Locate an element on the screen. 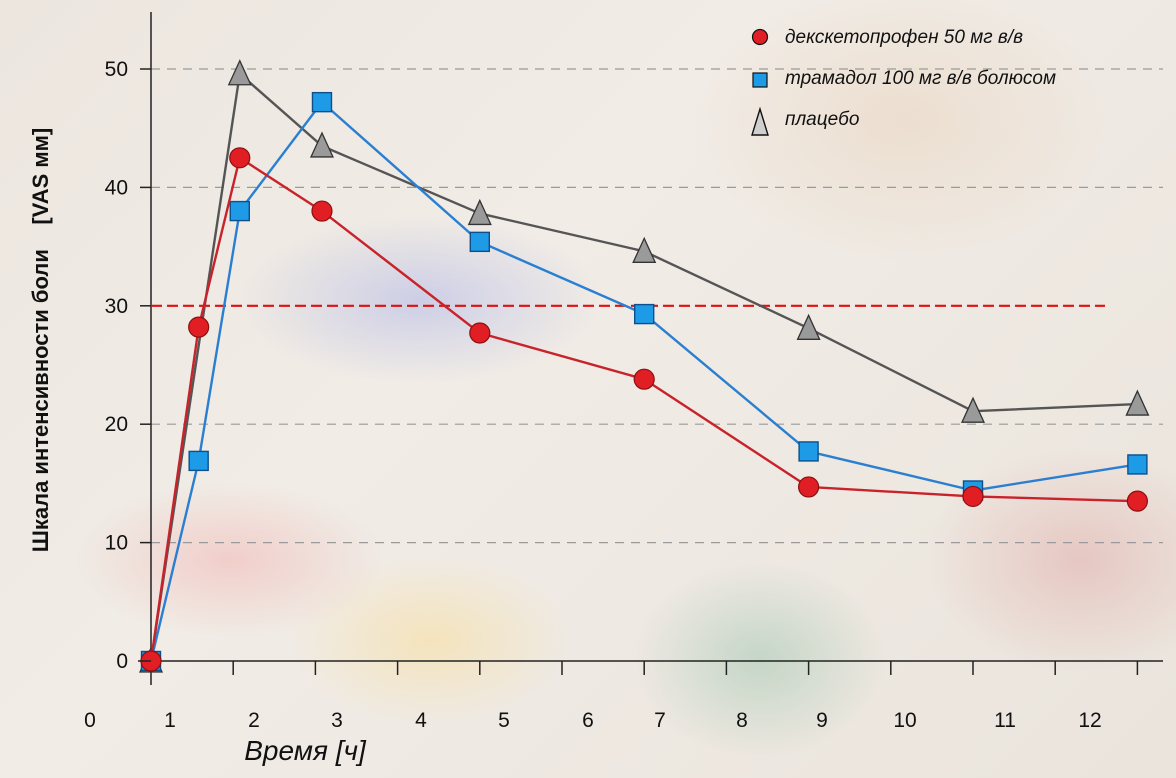 This screenshot has width=1176, height=778. y-tick-label: 40 is located at coordinates (116, 187).